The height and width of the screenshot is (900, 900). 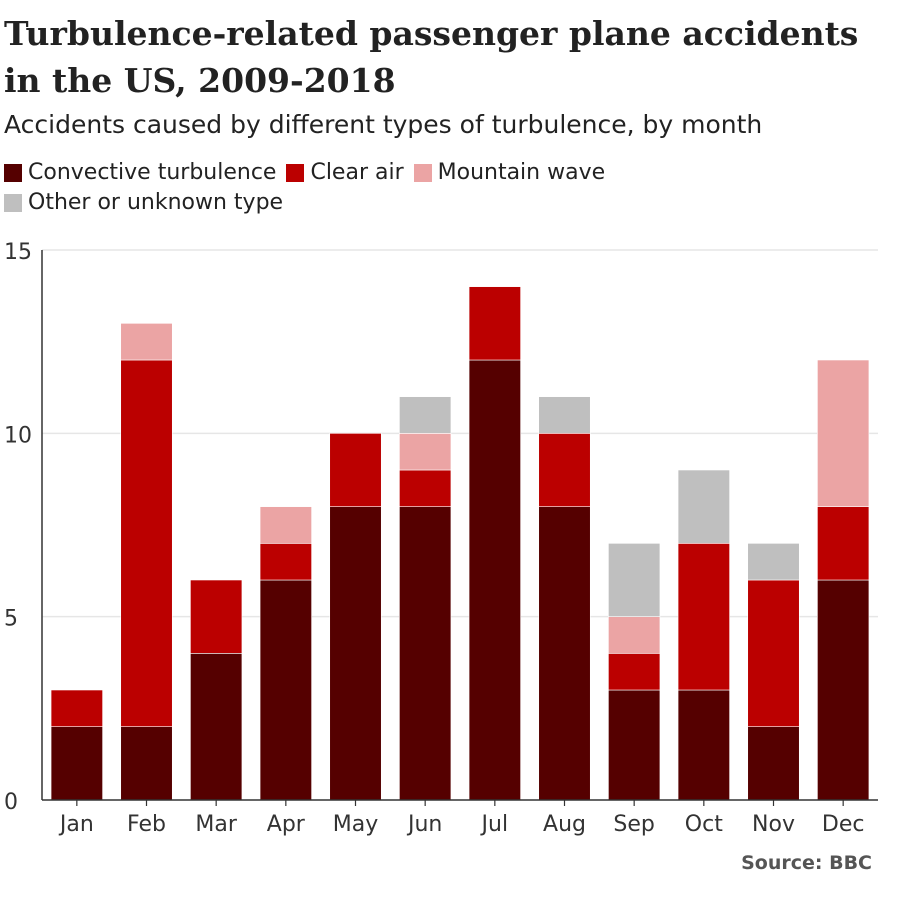 What do you see at coordinates (216, 824) in the screenshot?
I see `x-tick-label-mar: Mar` at bounding box center [216, 824].